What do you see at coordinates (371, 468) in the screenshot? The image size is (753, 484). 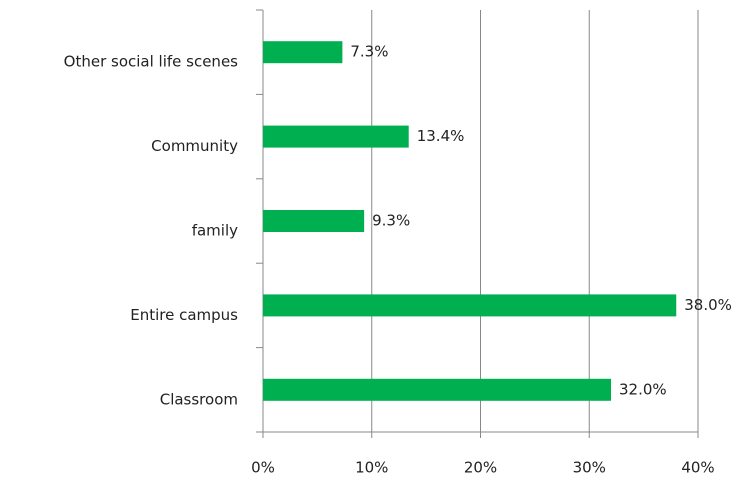 I see `x-tick-label: 10%` at bounding box center [371, 468].